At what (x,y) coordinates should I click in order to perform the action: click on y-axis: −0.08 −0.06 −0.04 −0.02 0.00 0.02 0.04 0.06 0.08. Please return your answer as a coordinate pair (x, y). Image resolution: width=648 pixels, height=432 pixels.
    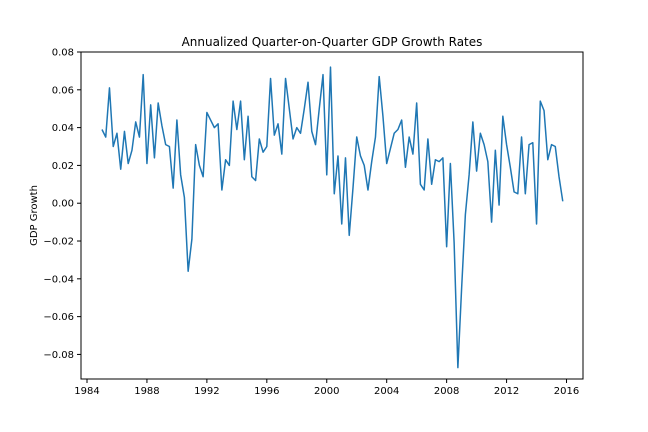
    Looking at the image, I should click on (62, 204).